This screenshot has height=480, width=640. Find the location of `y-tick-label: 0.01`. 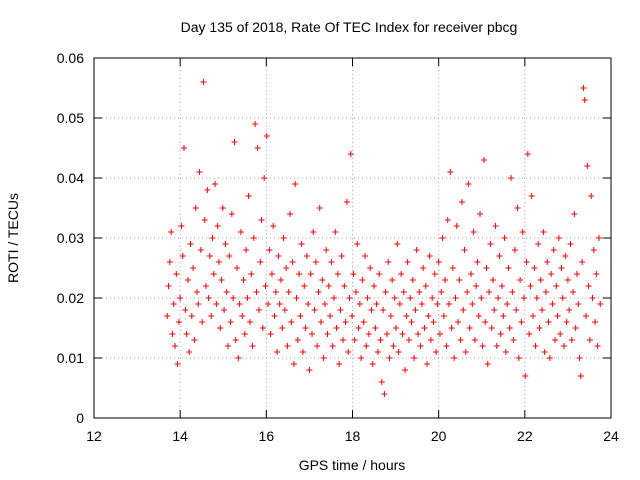

y-tick-label: 0.01 is located at coordinates (70, 358).